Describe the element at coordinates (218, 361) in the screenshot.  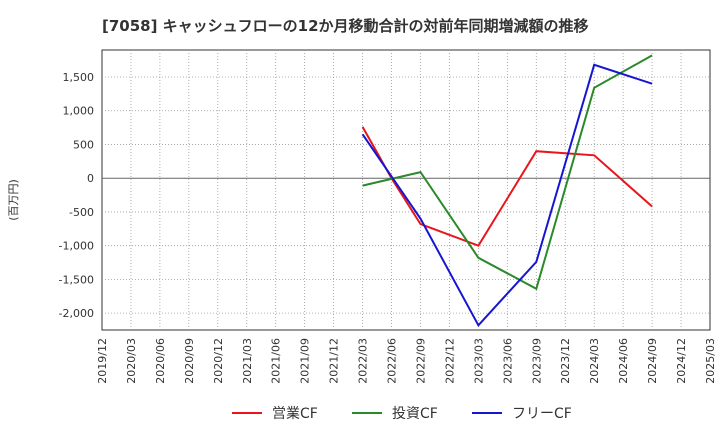
I see `x-tick-label: 2020/12` at that location.